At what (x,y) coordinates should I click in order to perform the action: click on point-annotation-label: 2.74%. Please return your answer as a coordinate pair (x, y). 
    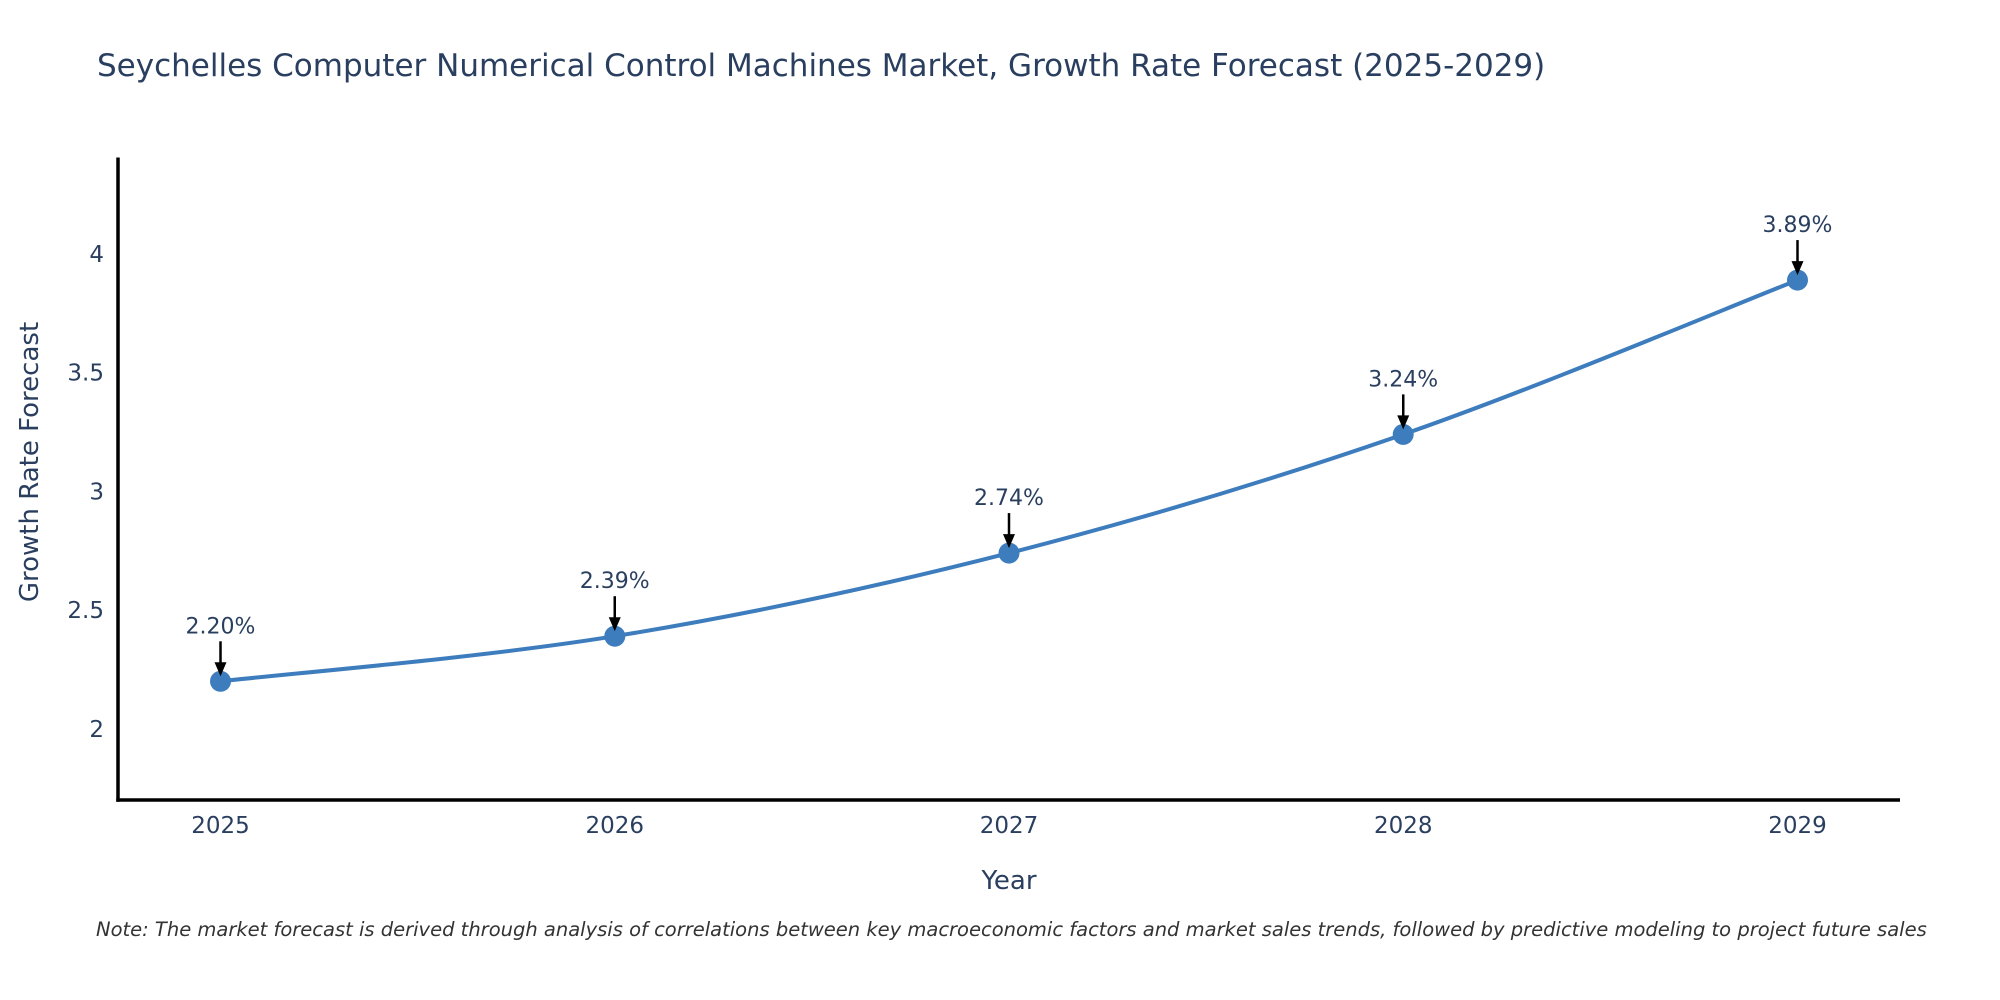
    Looking at the image, I should click on (1009, 498).